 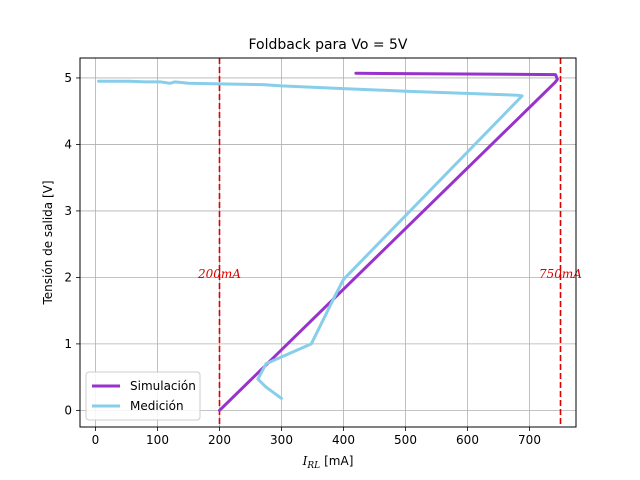 What do you see at coordinates (68, 144) in the screenshot?
I see `y-tick-label: 4` at bounding box center [68, 144].